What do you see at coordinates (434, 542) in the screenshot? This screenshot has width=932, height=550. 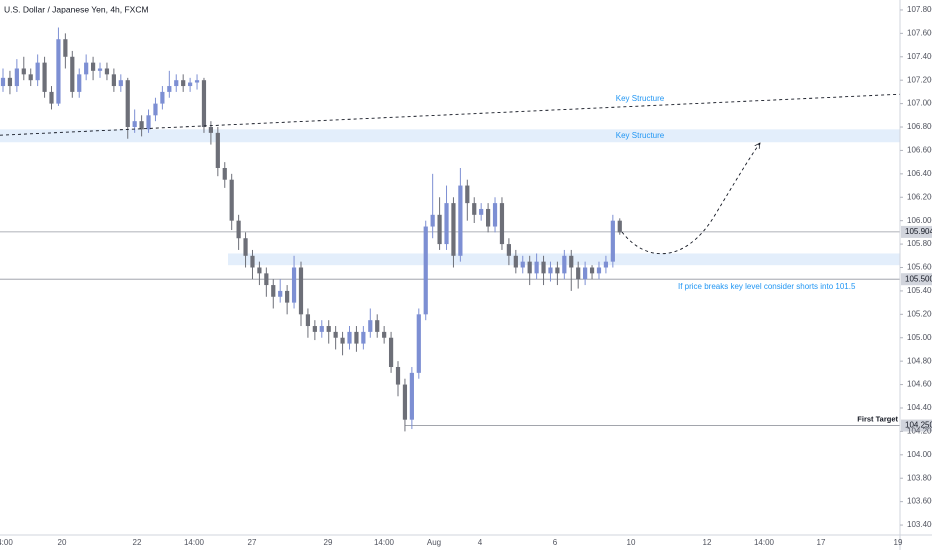 I see `x-tick-label: Aug` at bounding box center [434, 542].